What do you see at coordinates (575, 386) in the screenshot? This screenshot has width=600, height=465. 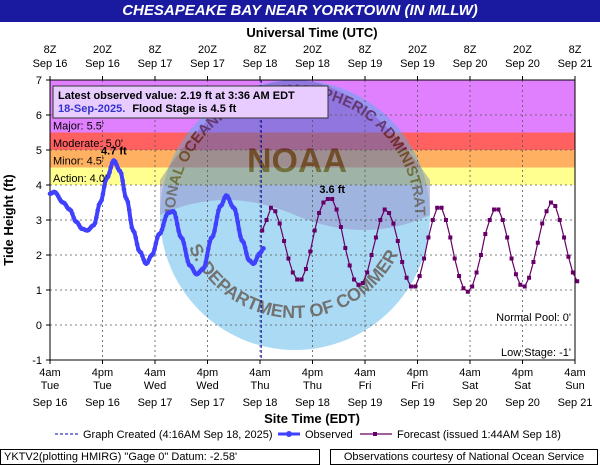 I see `x-tick-label-day: Sun` at bounding box center [575, 386].